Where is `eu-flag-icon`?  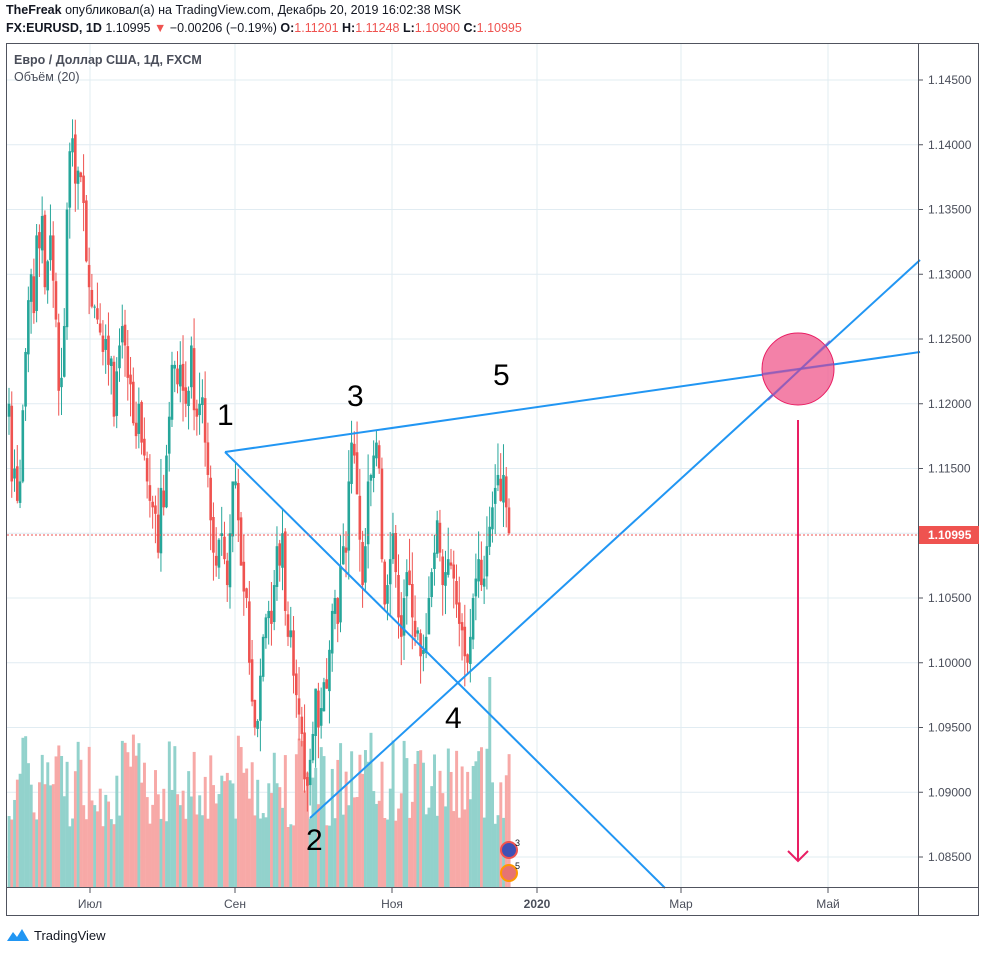 eu-flag-icon is located at coordinates (509, 850).